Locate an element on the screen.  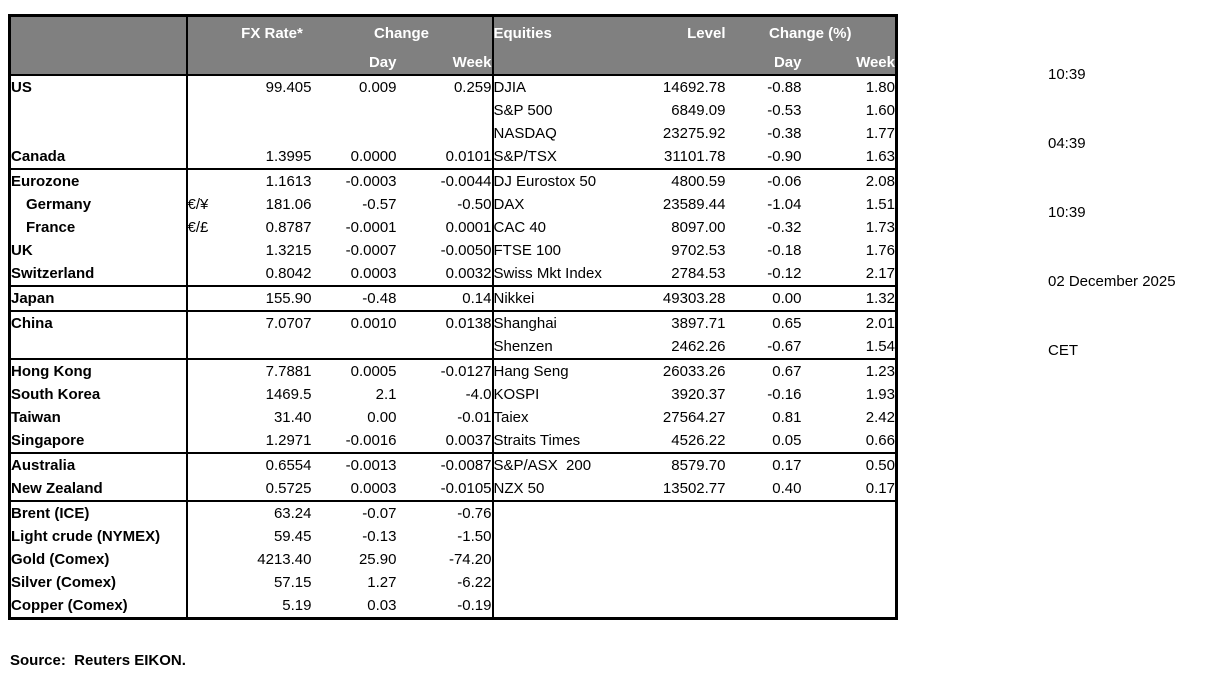
equity-name: S&P/ASX 200 is located at coordinates (566, 464).